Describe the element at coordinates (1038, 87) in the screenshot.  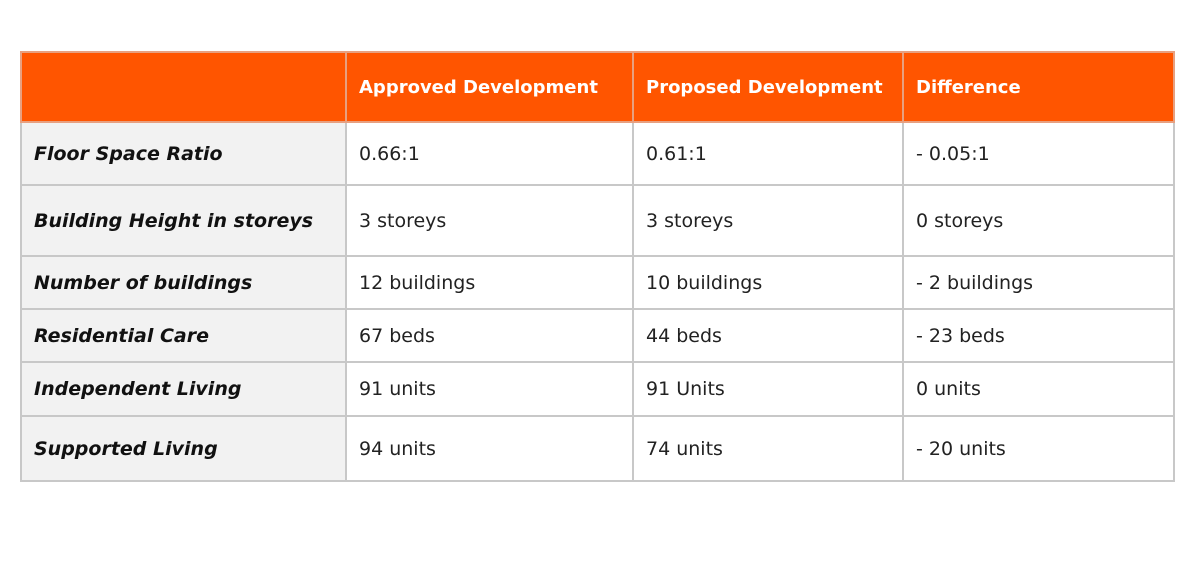
I see `header-difference: Difference` at that location.